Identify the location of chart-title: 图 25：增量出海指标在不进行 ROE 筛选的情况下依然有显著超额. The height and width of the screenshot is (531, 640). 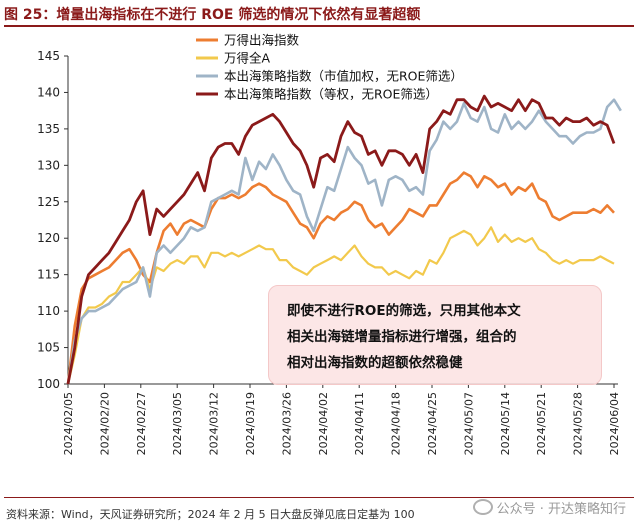
(212, 15).